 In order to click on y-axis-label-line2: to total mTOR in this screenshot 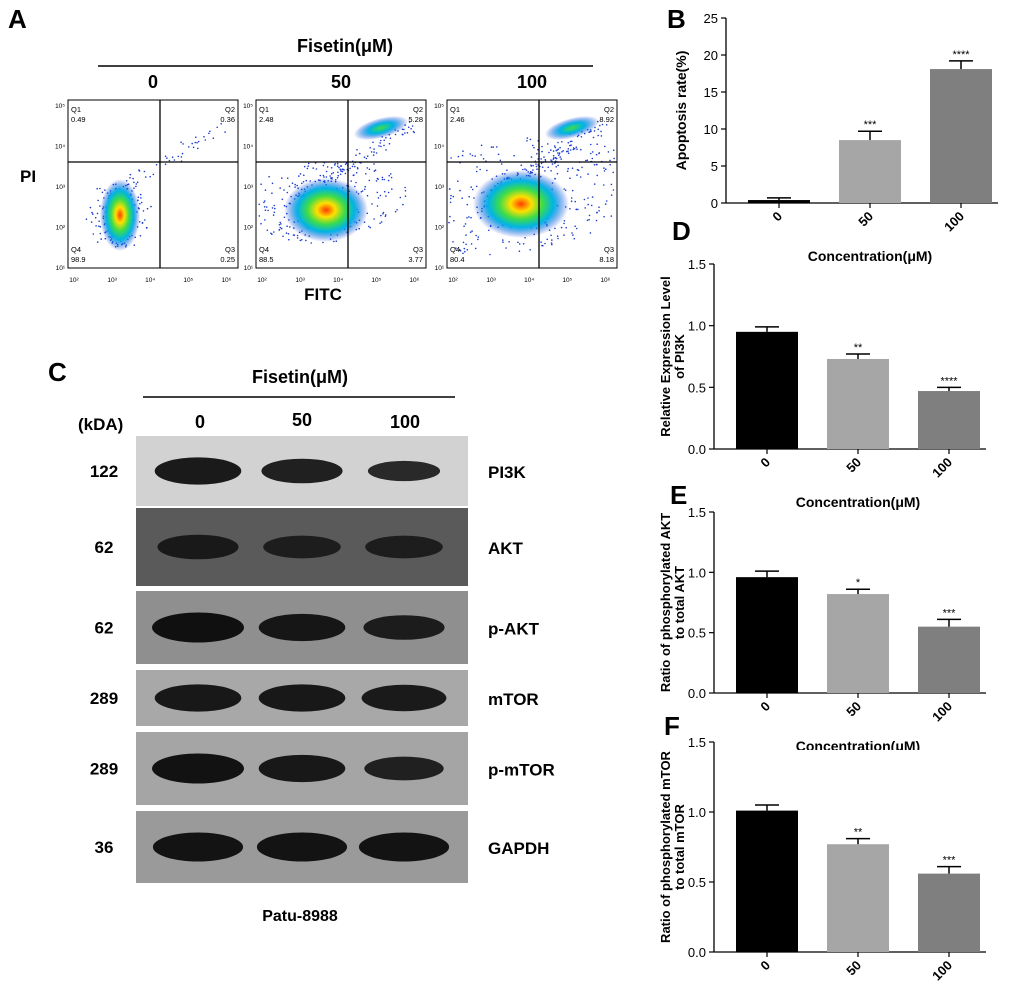, I will do `click(679, 847)`.